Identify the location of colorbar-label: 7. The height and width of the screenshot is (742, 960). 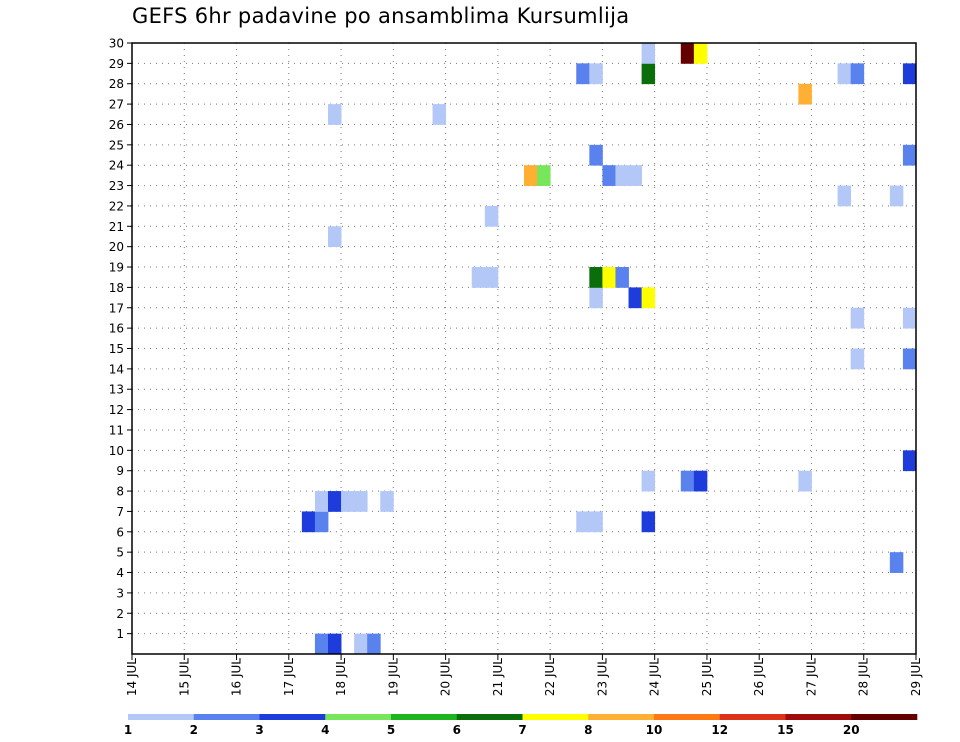
(522, 730).